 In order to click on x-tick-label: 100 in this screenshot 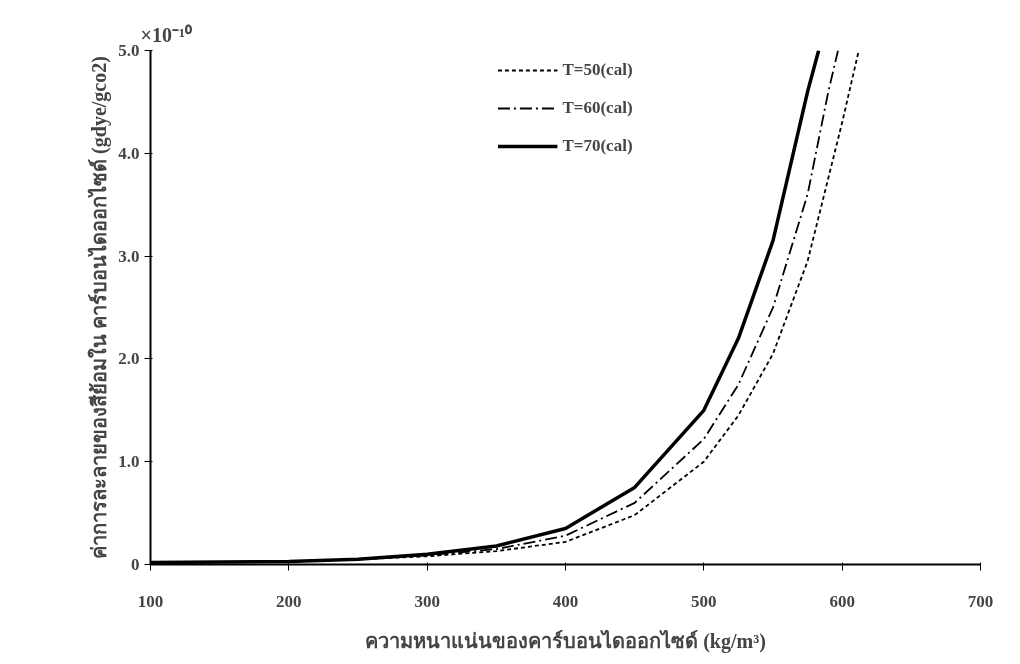, I will do `click(150, 601)`.